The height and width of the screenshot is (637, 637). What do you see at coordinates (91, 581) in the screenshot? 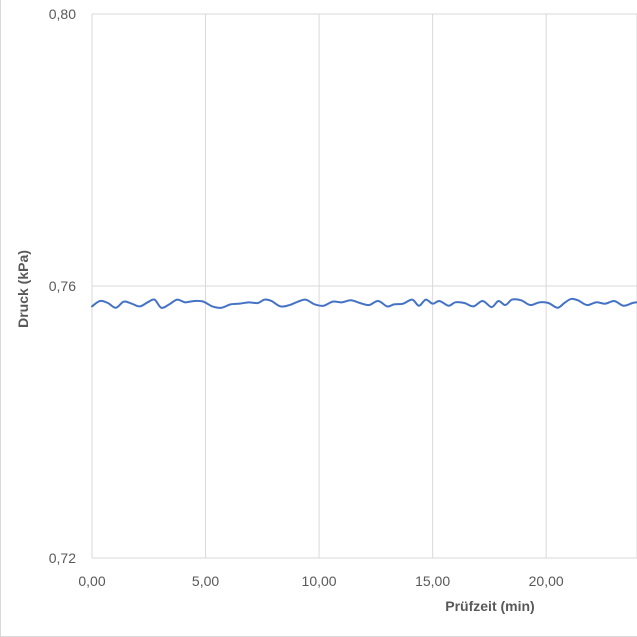
I see `x-tick-label: 0,00` at bounding box center [91, 581].